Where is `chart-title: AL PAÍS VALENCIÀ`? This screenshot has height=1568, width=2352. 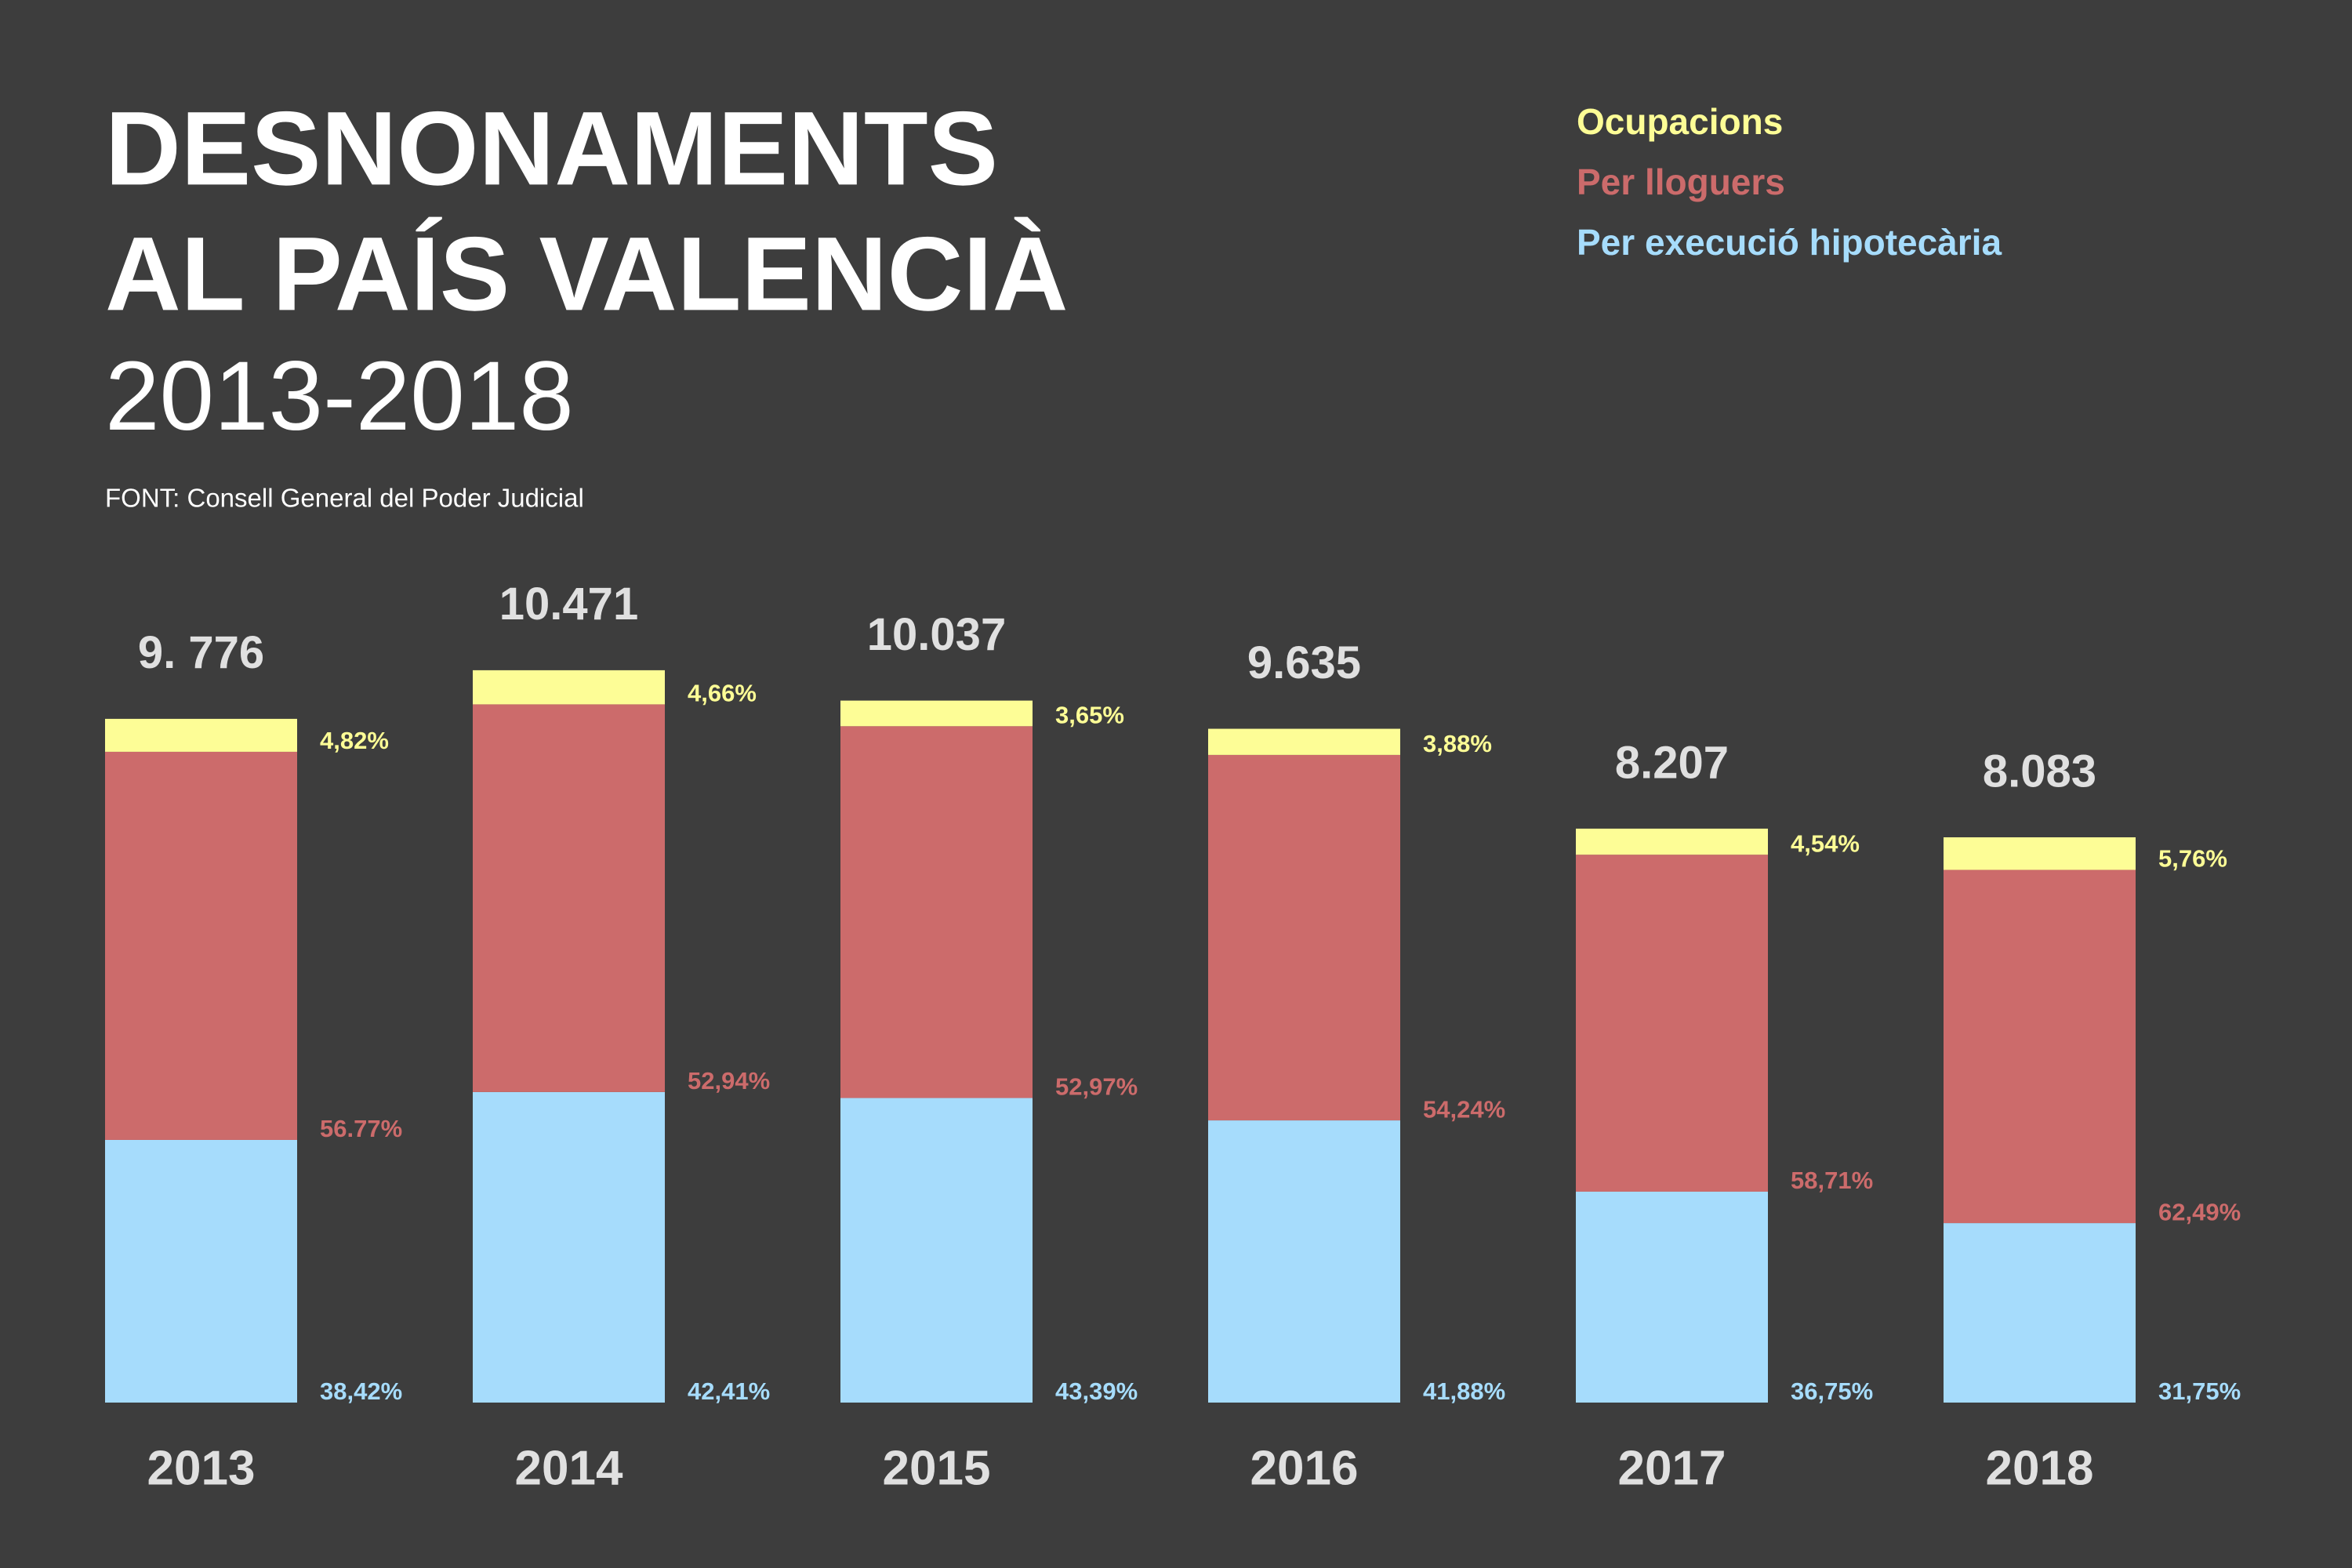 chart-title: AL PAÍS VALENCIÀ is located at coordinates (586, 274).